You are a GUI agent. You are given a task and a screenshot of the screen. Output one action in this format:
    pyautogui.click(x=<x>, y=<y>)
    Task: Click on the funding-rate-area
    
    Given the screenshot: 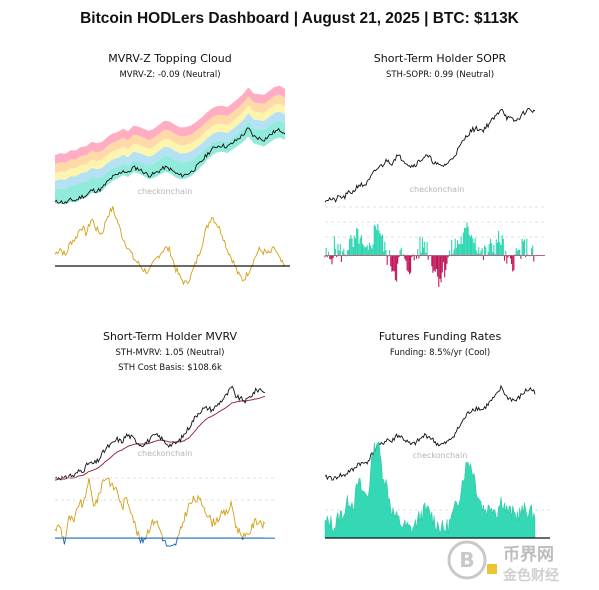 What is the action you would take?
    pyautogui.click(x=430, y=490)
    